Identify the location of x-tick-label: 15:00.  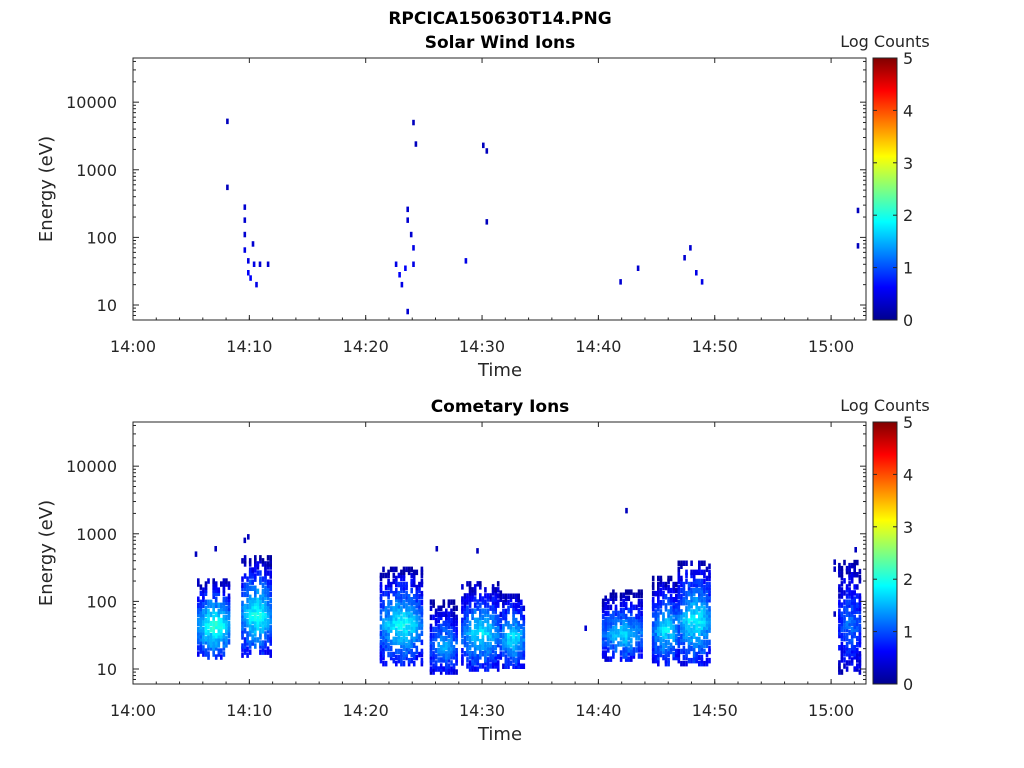
(831, 710).